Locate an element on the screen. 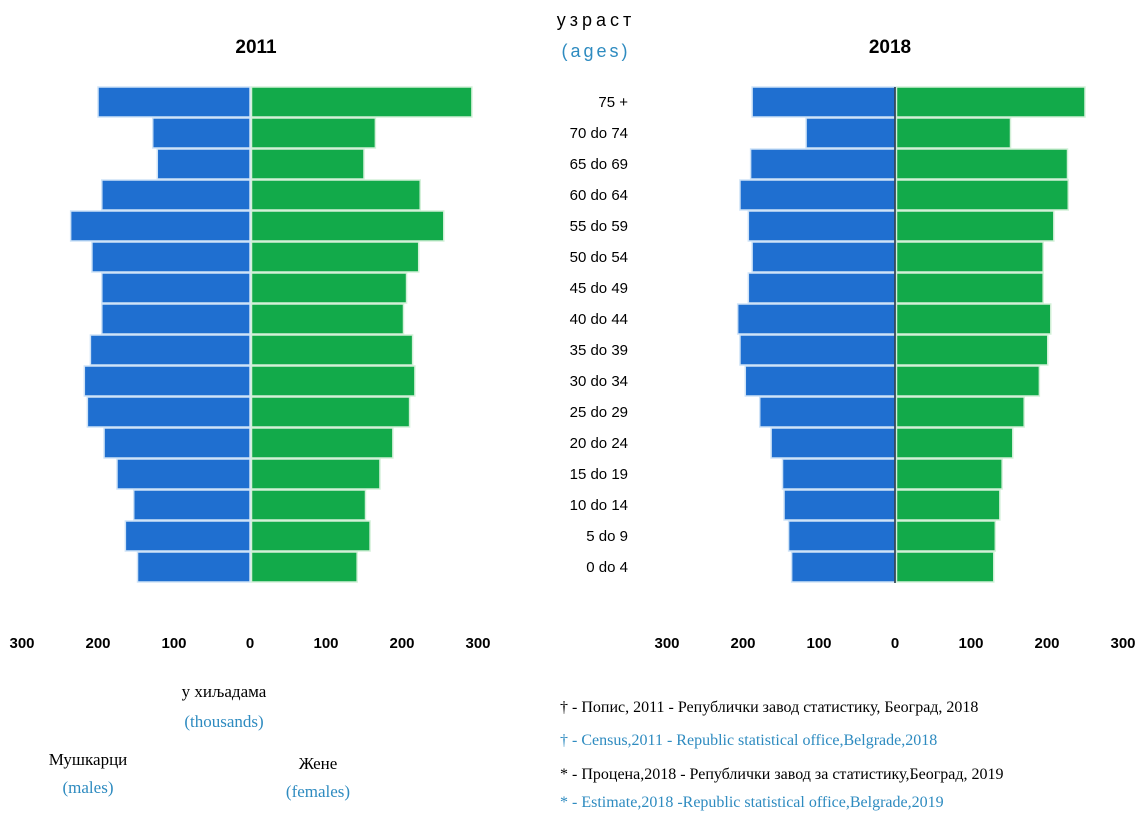 Image resolution: width=1143 pixels, height=827 pixels. females-label-english: (females) is located at coordinates (318, 791).